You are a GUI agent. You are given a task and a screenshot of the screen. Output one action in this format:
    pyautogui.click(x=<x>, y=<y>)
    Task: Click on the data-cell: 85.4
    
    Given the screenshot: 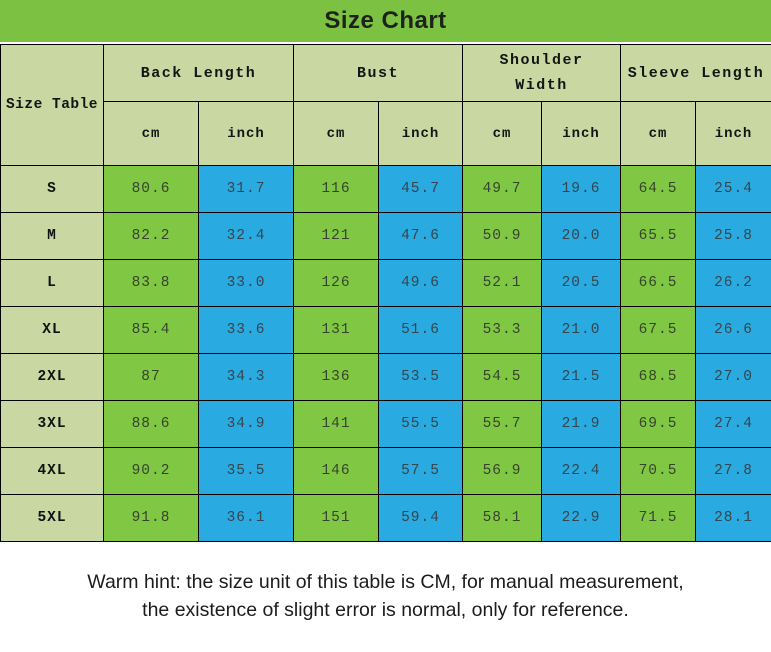 What is the action you would take?
    pyautogui.click(x=151, y=330)
    